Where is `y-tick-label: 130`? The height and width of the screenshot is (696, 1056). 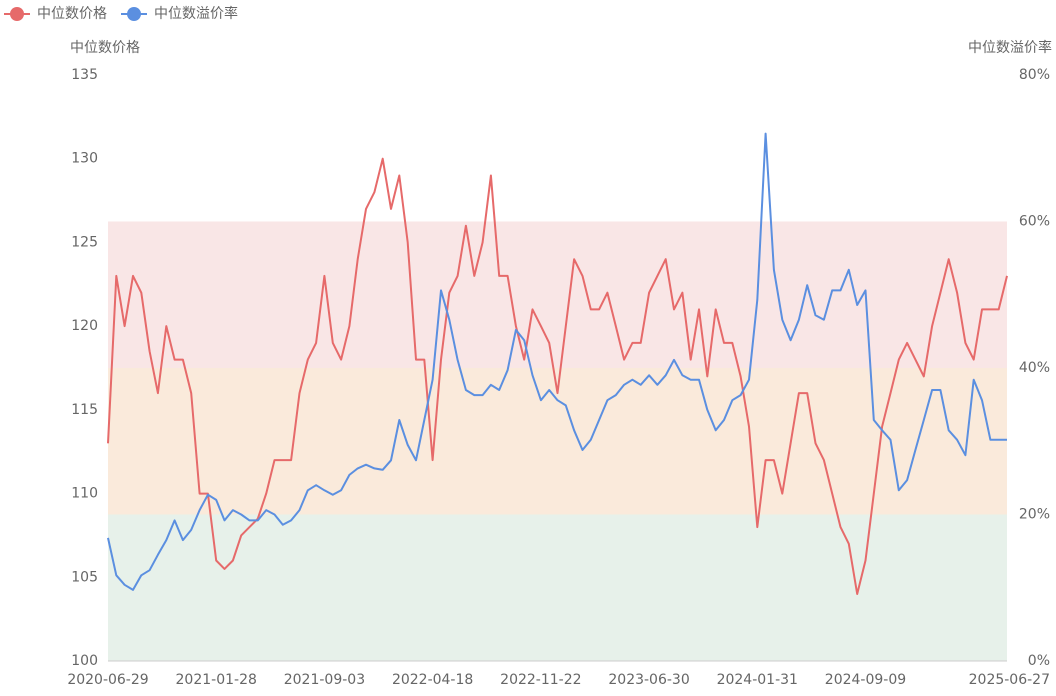
y-tick-label: 130 is located at coordinates (84, 159).